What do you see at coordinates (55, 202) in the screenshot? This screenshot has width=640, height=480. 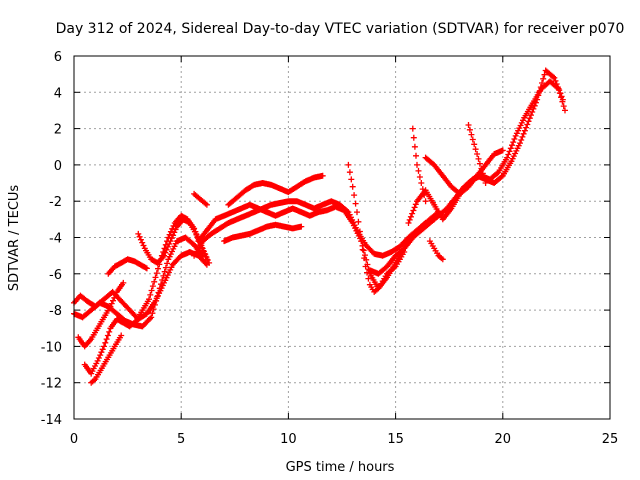 I see `y-tick-label: -2` at bounding box center [55, 202].